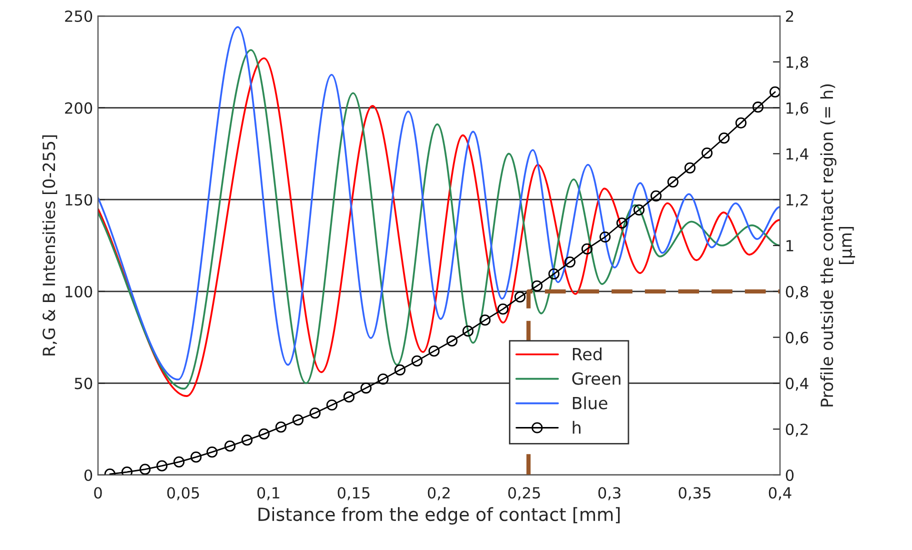 The width and height of the screenshot is (912, 550). I want to click on y2-tick-label: 0,8, so click(797, 292).